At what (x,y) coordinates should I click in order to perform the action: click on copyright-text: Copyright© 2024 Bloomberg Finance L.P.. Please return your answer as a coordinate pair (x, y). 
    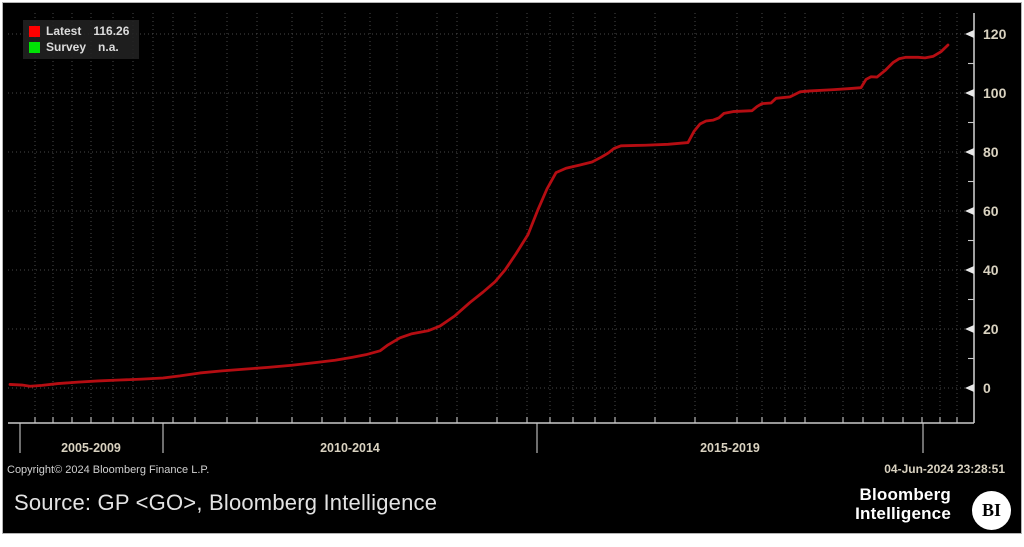
    Looking at the image, I should click on (108, 470).